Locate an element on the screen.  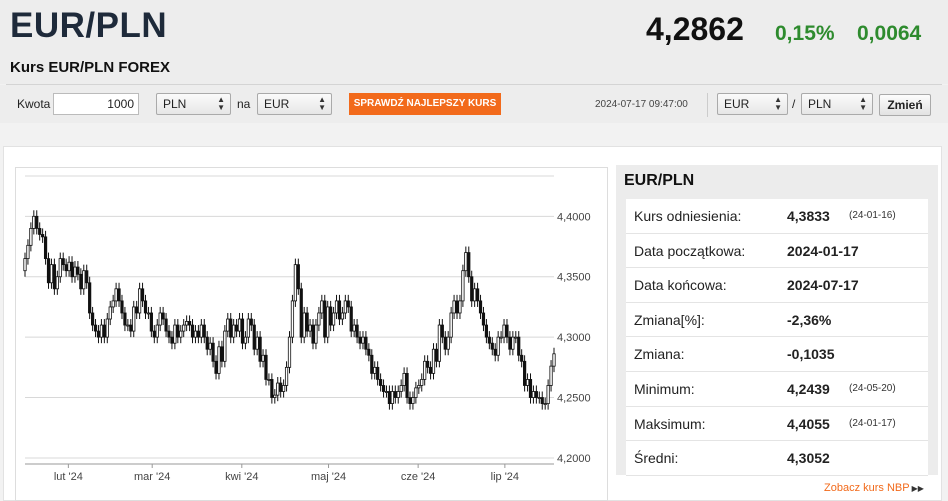
quote-timestamp: 2024-07-17 09:47:00 is located at coordinates (641, 104).